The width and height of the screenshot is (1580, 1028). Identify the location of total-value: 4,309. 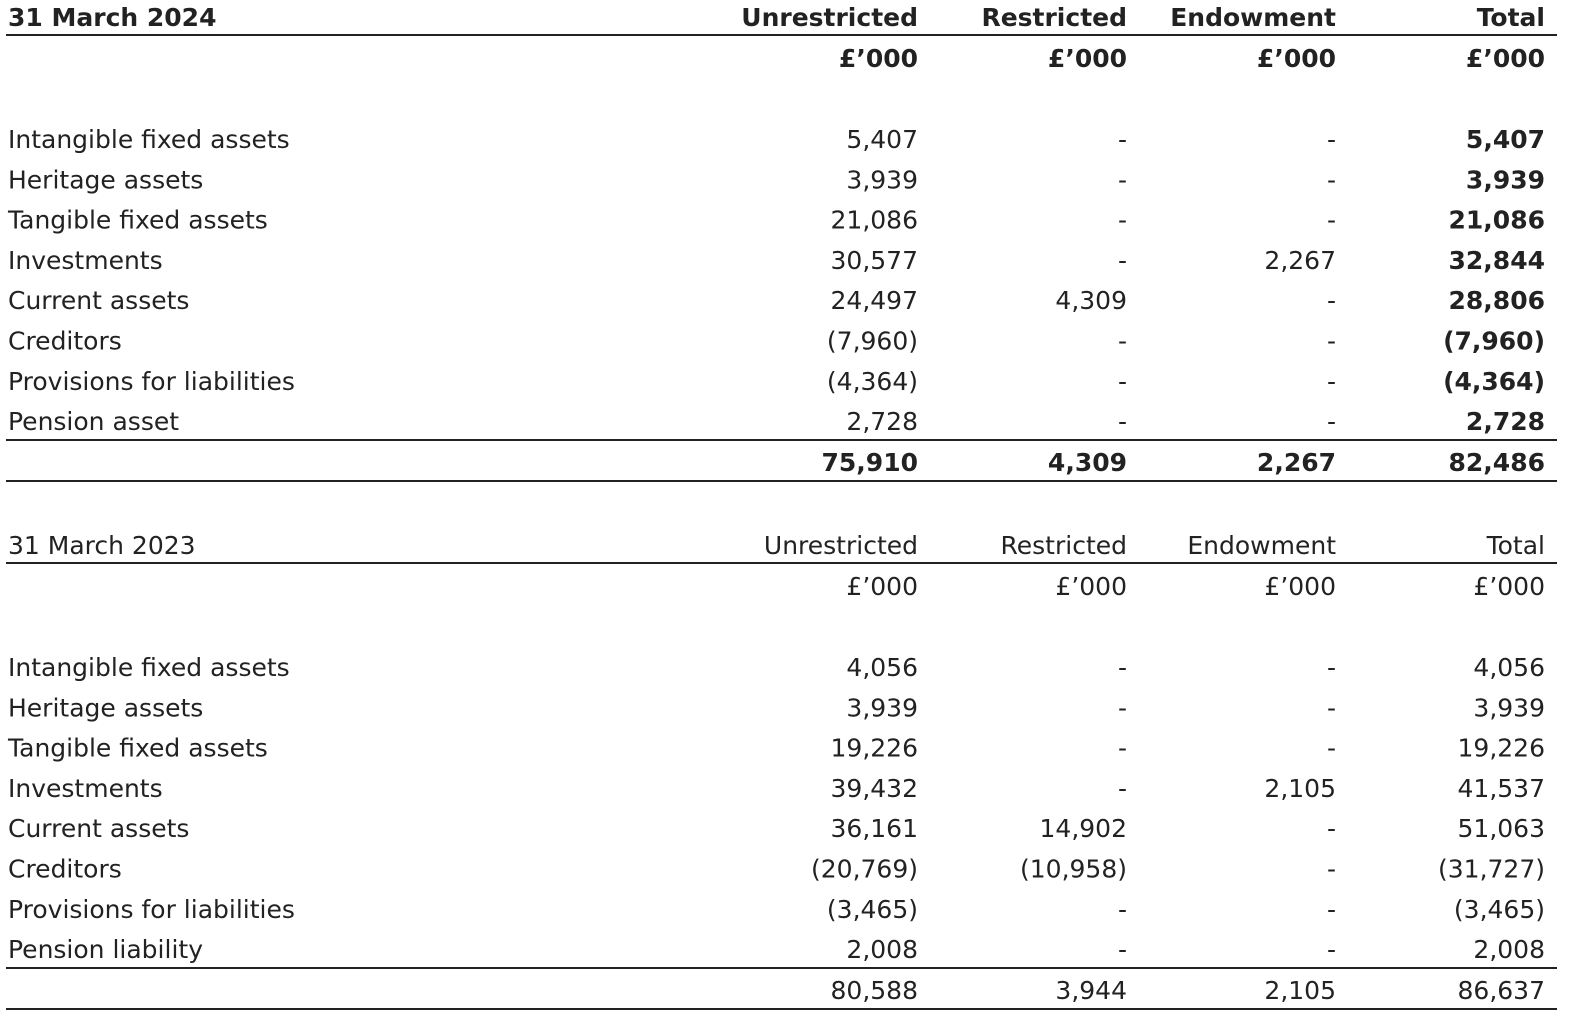
(1087, 462).